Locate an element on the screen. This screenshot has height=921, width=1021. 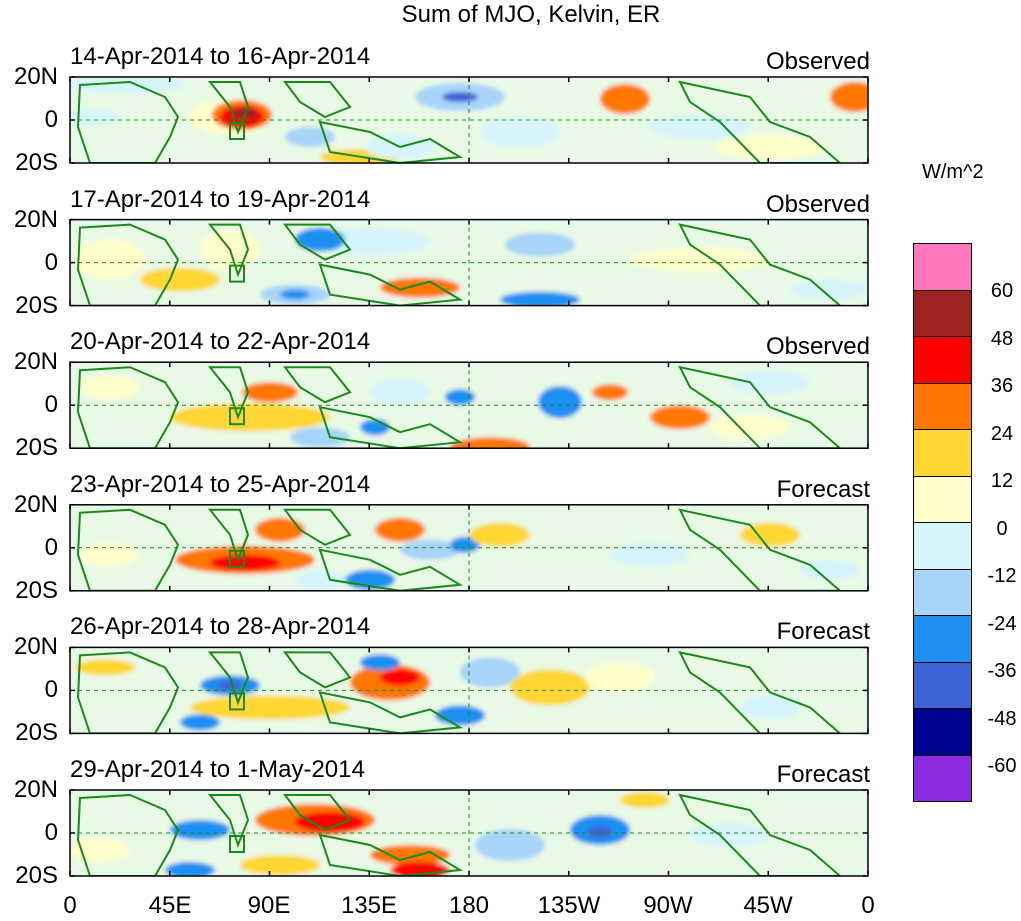
panel-date-range: 23-Apr-2014 to 25-Apr-2014 is located at coordinates (220, 484).